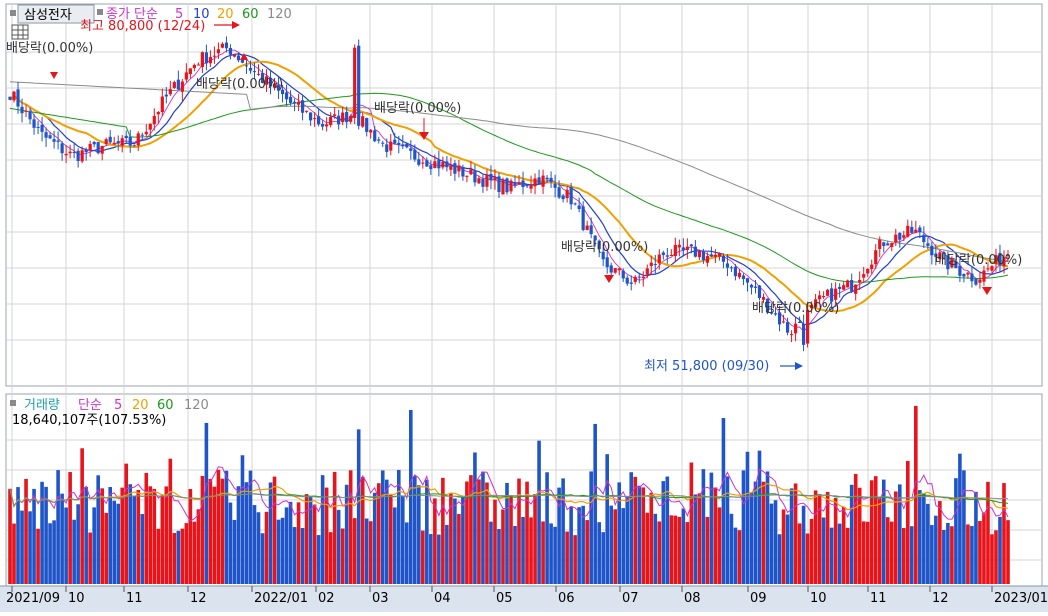 Image resolution: width=1048 pixels, height=616 pixels. I want to click on volume-ma5-line, so click(509, 494).